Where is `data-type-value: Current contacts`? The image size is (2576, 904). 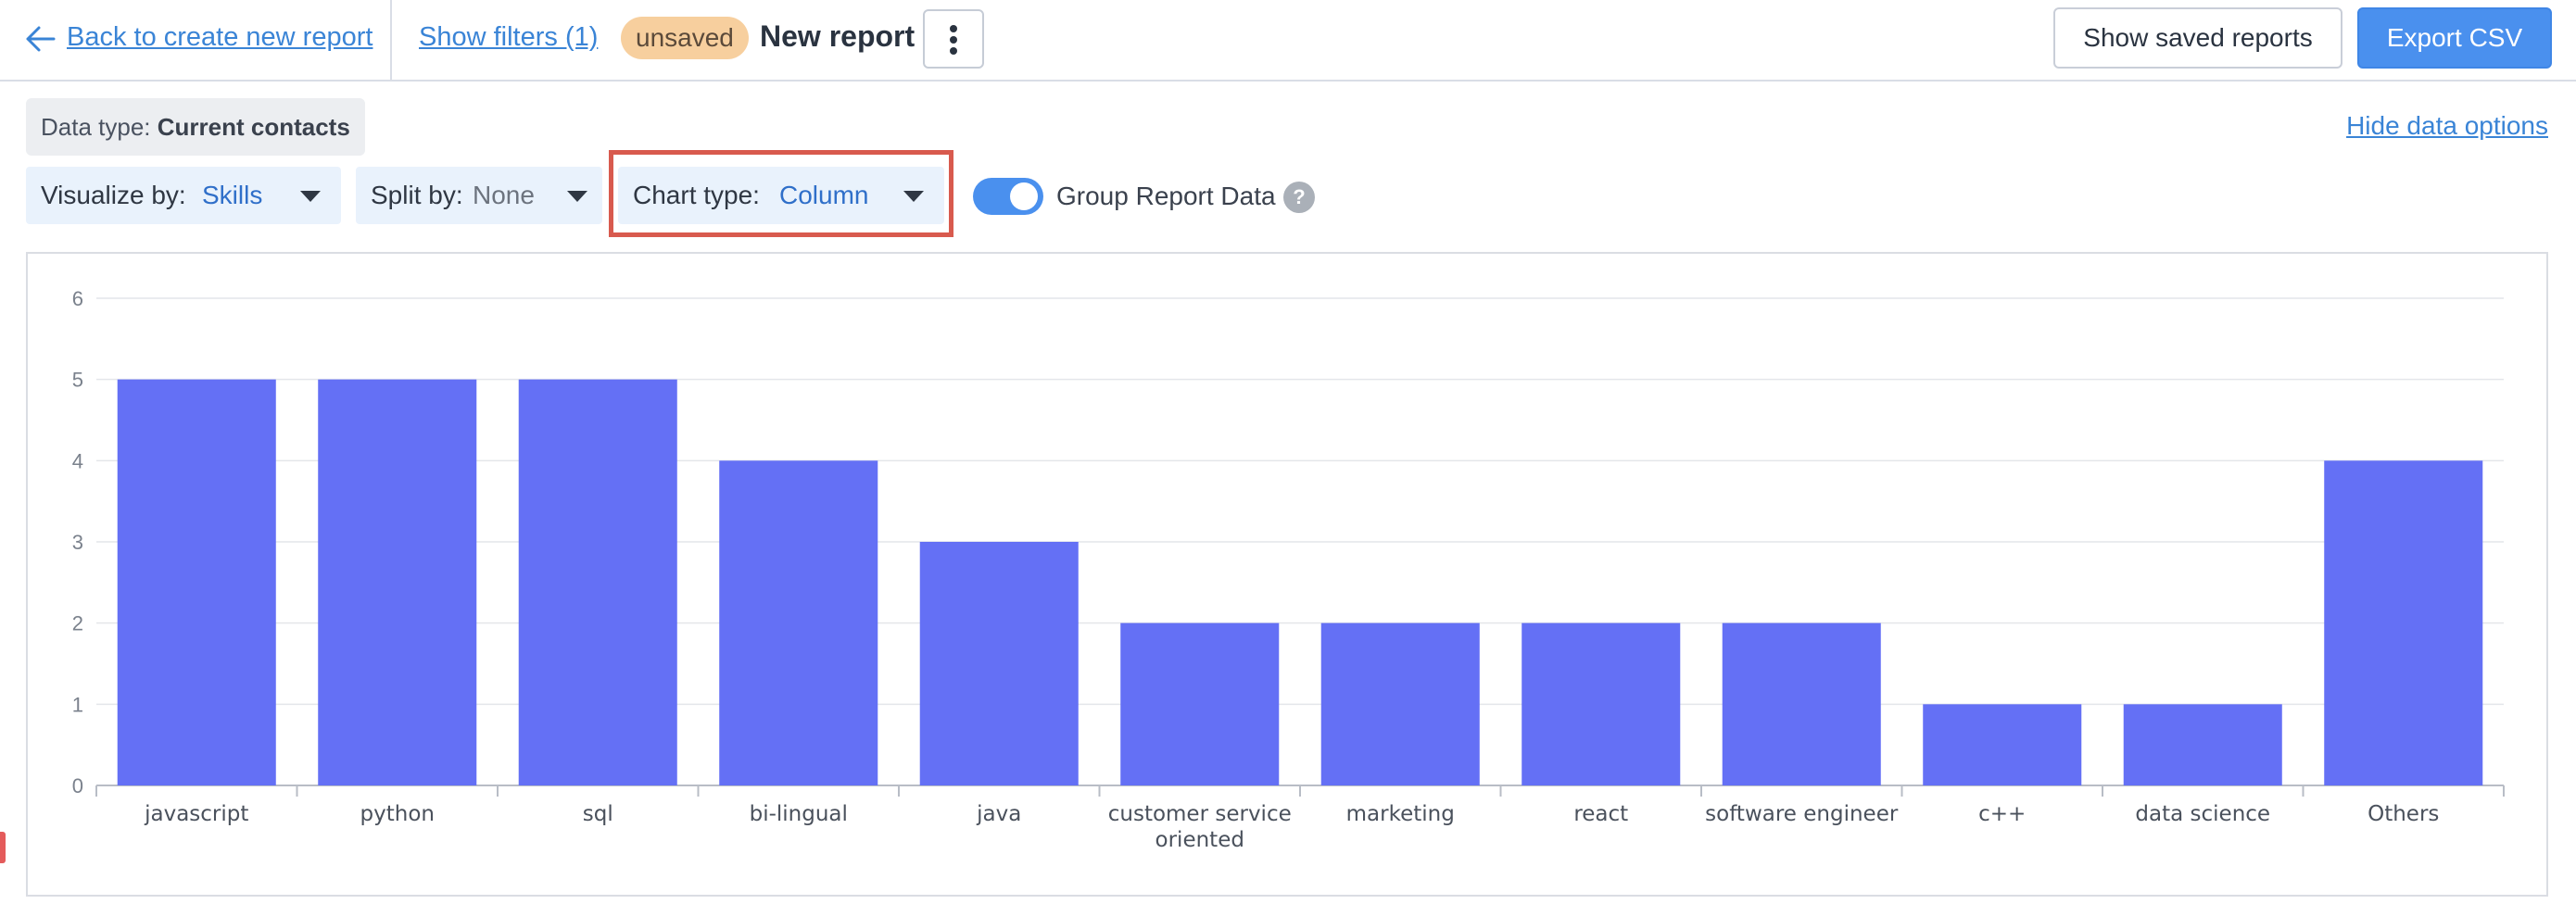
data-type-value: Current contacts is located at coordinates (254, 127).